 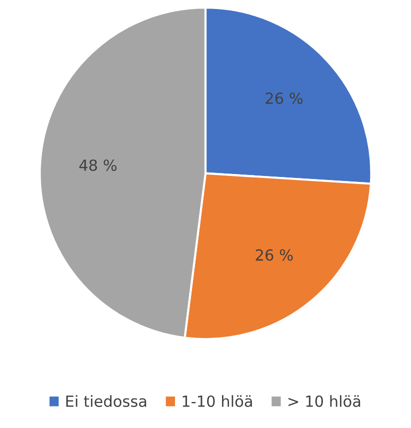 What do you see at coordinates (324, 401) in the screenshot?
I see `legend-label: > 10 hlöä` at bounding box center [324, 401].